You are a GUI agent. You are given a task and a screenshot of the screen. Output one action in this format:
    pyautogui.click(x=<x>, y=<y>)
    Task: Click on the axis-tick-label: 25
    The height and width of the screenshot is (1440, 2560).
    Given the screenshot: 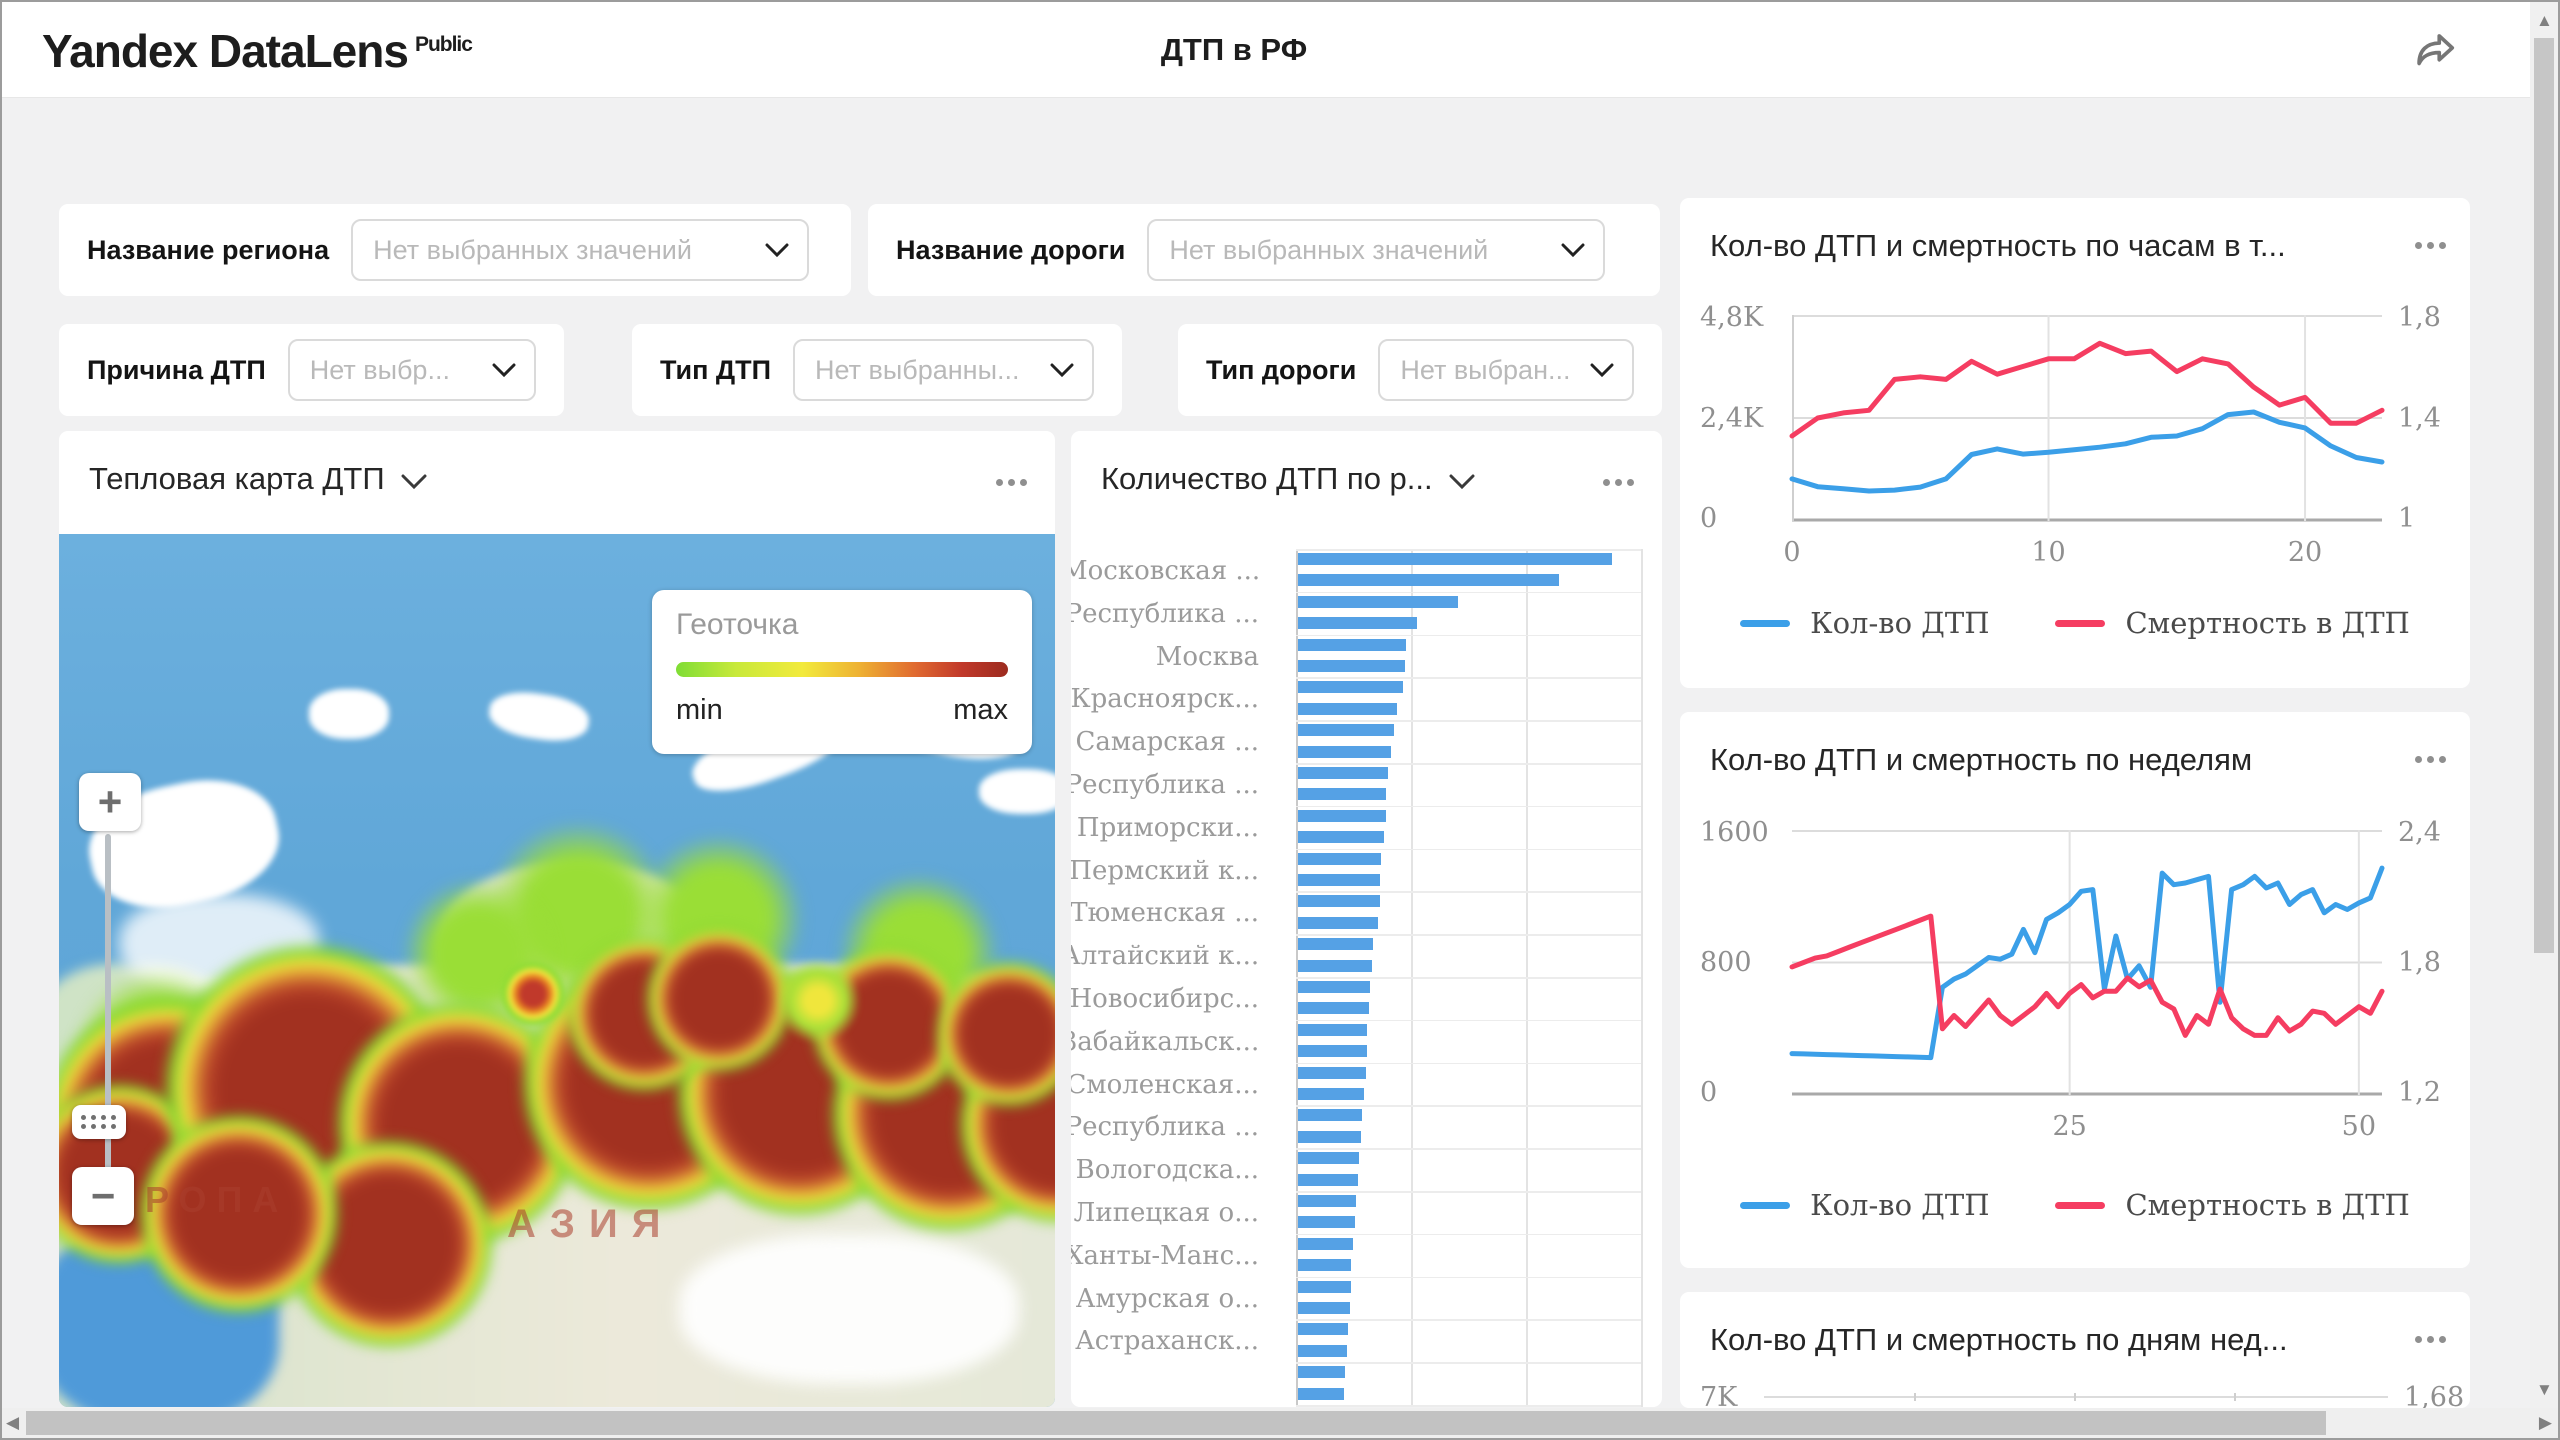 What is the action you would take?
    pyautogui.click(x=2069, y=1126)
    